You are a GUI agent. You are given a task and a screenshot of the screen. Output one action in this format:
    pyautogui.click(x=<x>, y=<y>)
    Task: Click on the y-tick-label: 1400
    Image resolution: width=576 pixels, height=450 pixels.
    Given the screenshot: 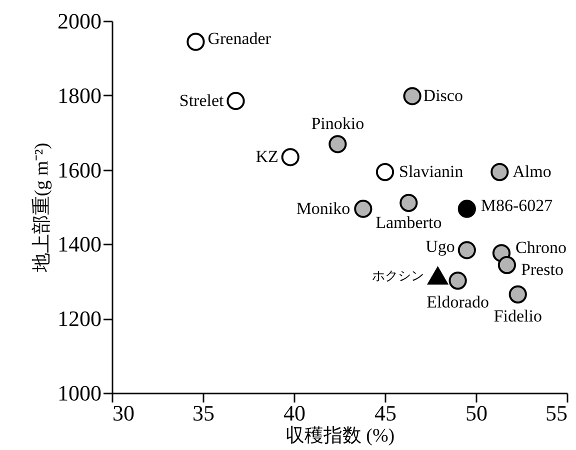 What is the action you would take?
    pyautogui.click(x=80, y=244)
    